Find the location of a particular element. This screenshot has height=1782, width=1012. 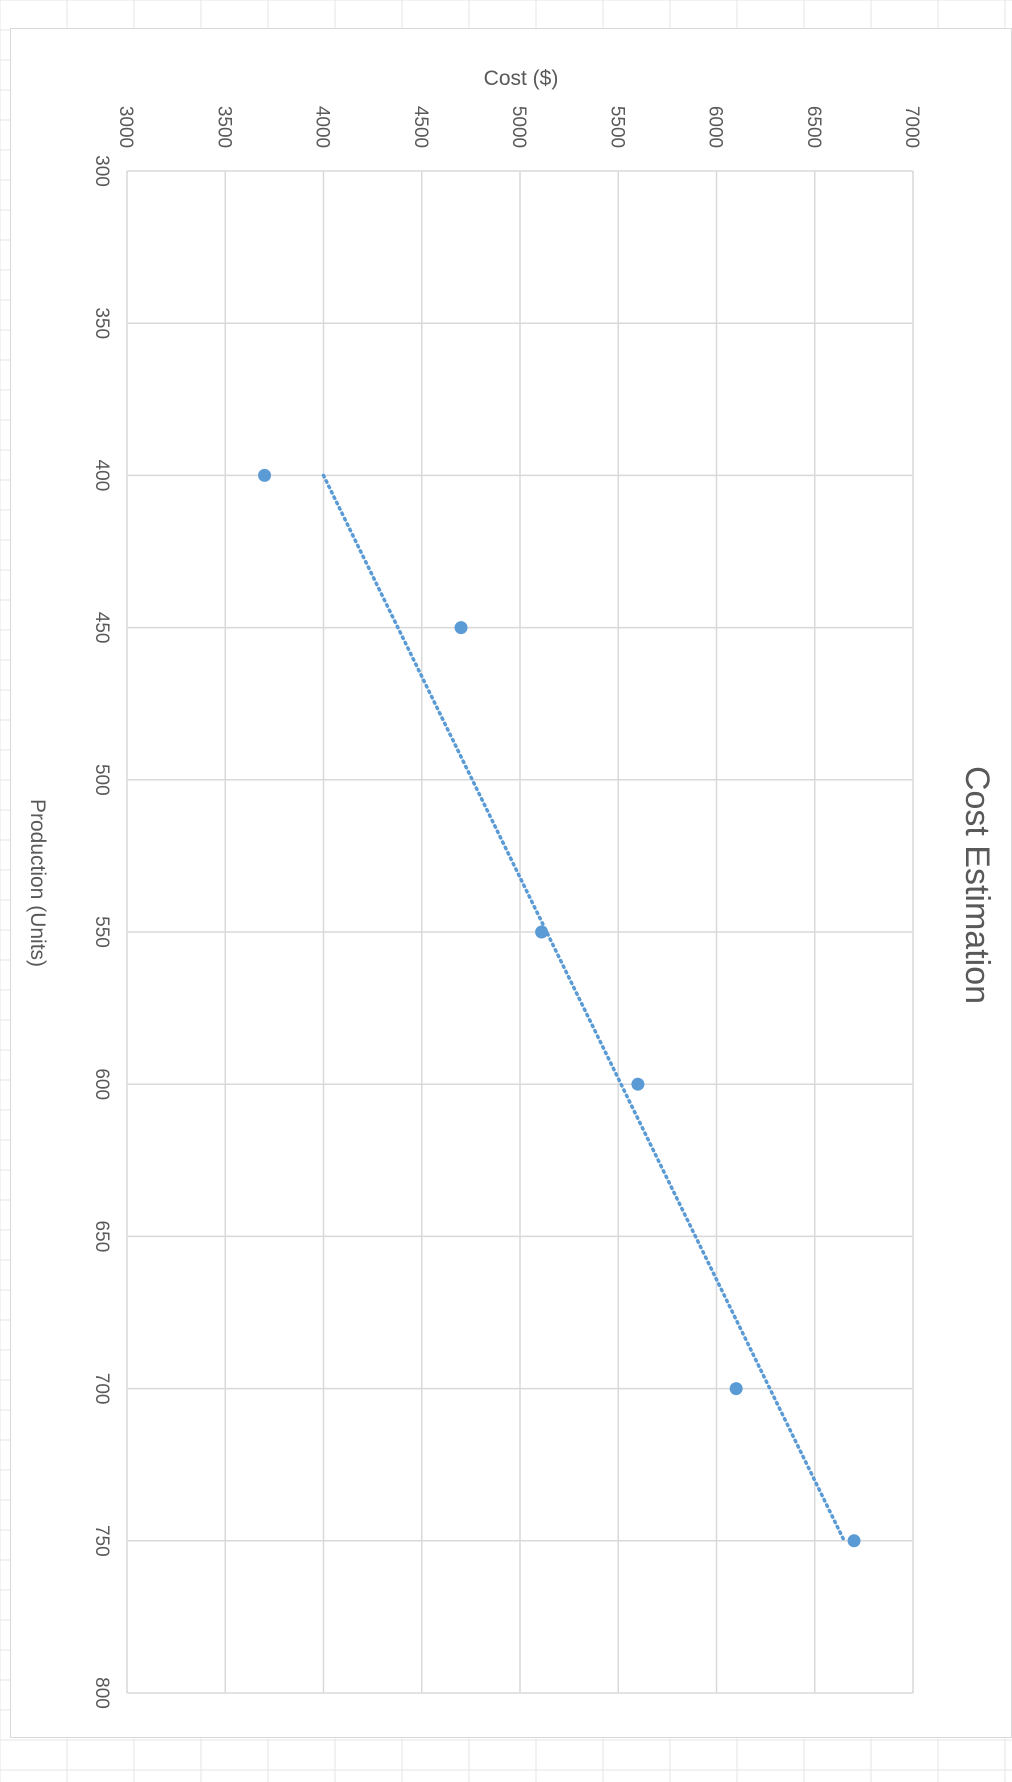

x-tick-label: 600 is located at coordinates (101, 1084).